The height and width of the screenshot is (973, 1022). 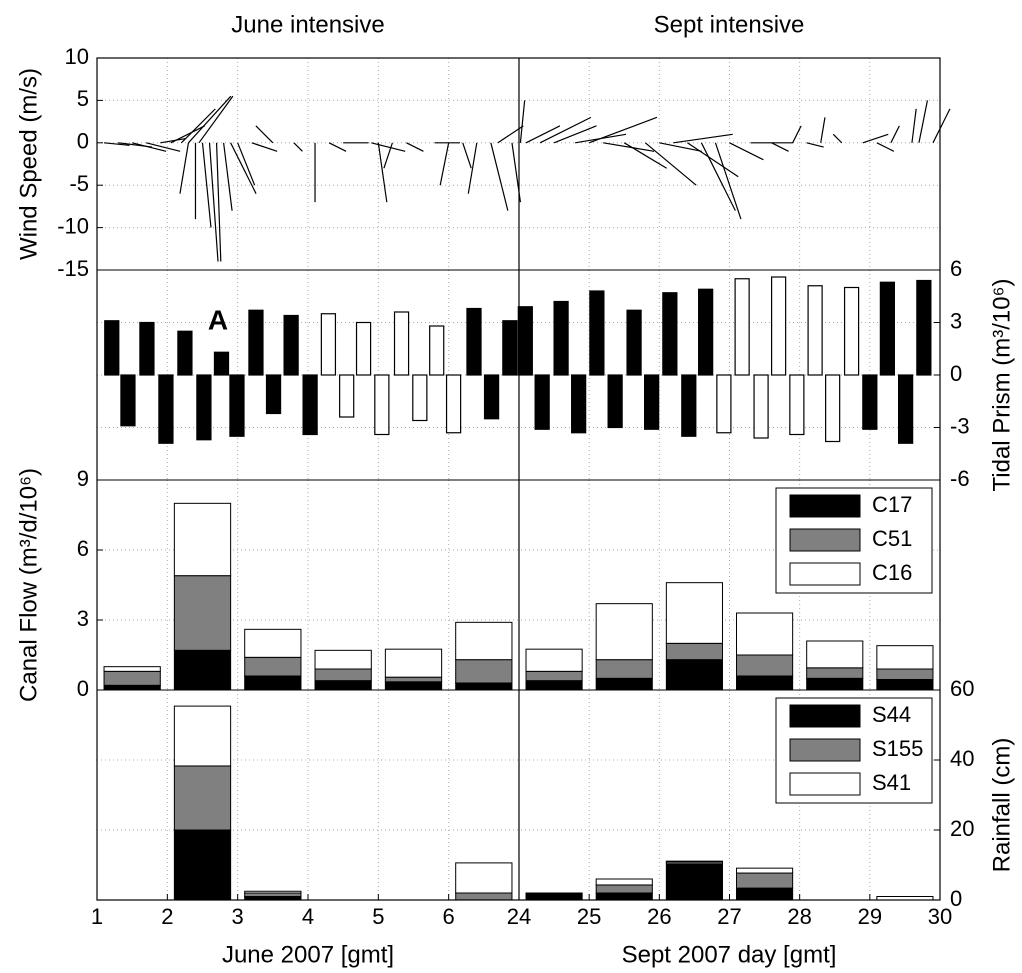 What do you see at coordinates (1001, 385) in the screenshot?
I see `y-axis-label: Tidal Prism (m³/10⁶)` at bounding box center [1001, 385].